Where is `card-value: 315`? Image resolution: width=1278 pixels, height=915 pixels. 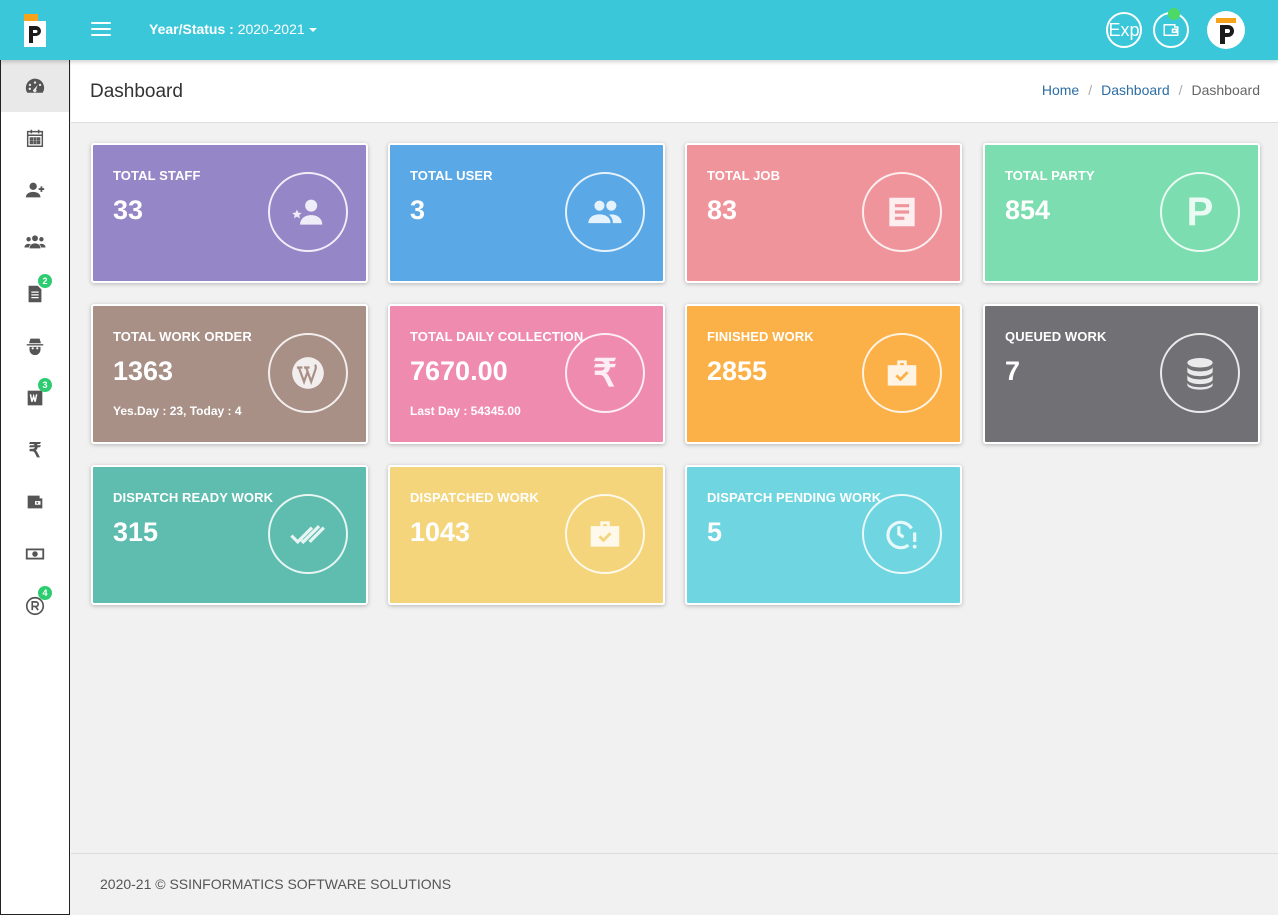 card-value: 315 is located at coordinates (136, 532).